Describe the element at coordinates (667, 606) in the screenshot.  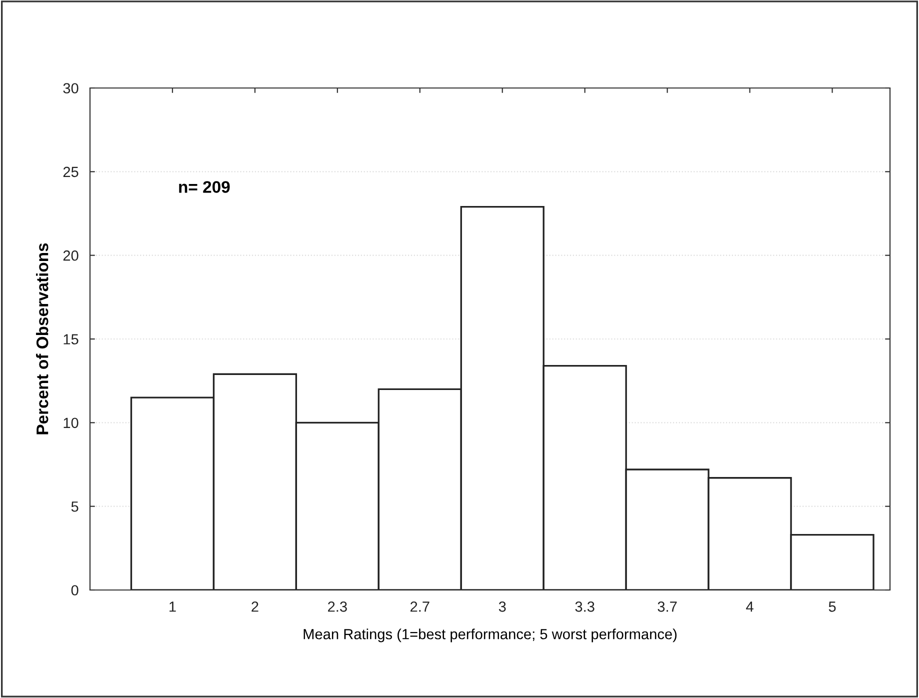
I see `x-tick-label: 3.7` at that location.